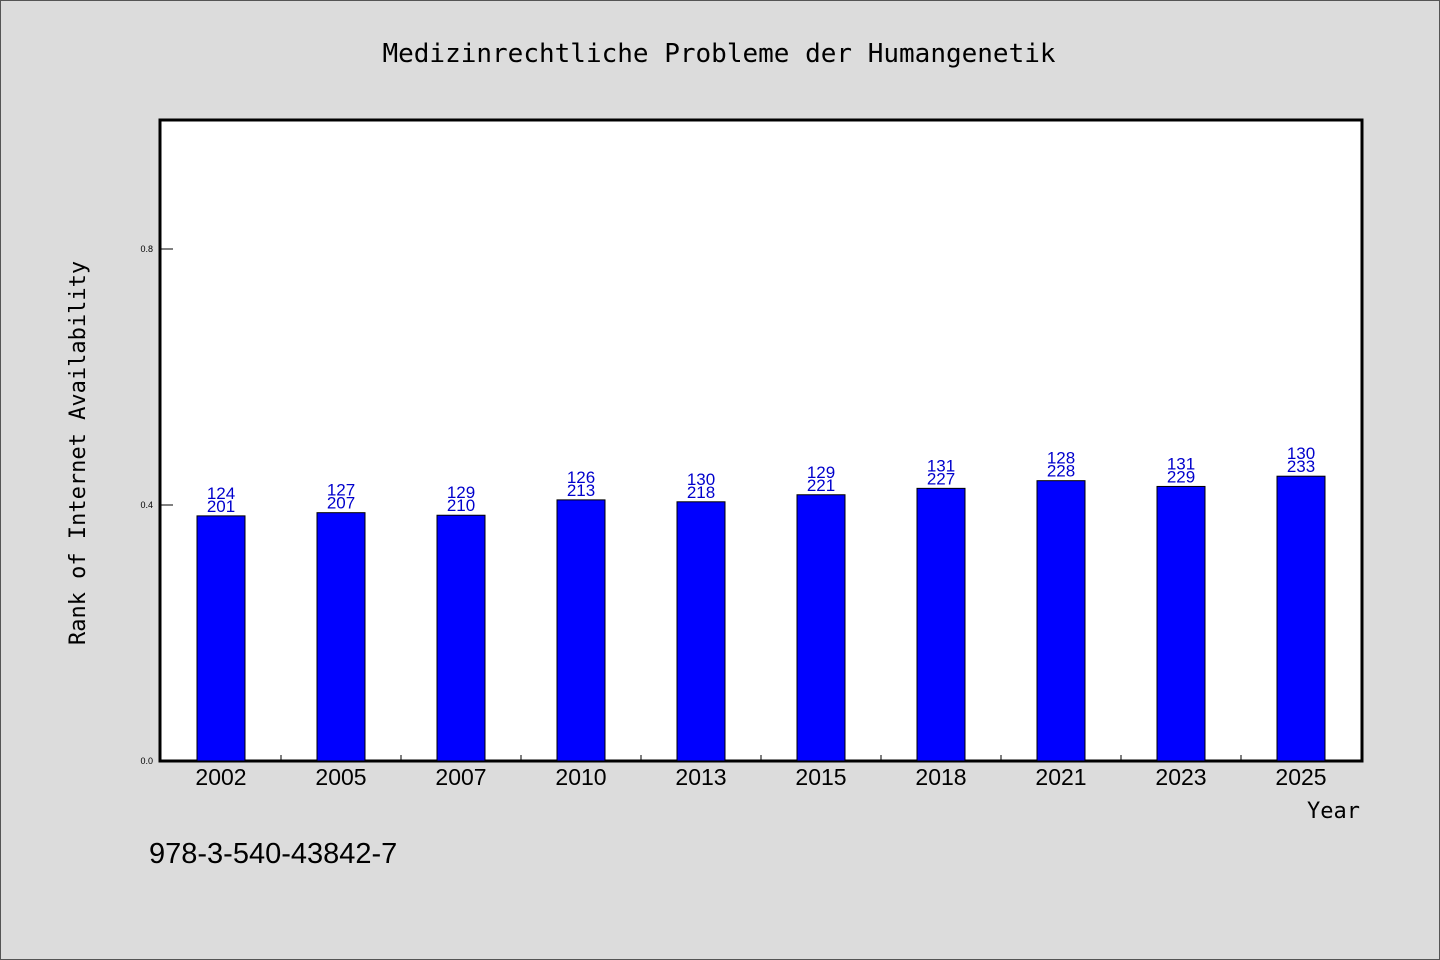 This screenshot has width=1440, height=960. I want to click on bar-bottom-label: 210, so click(461, 505).